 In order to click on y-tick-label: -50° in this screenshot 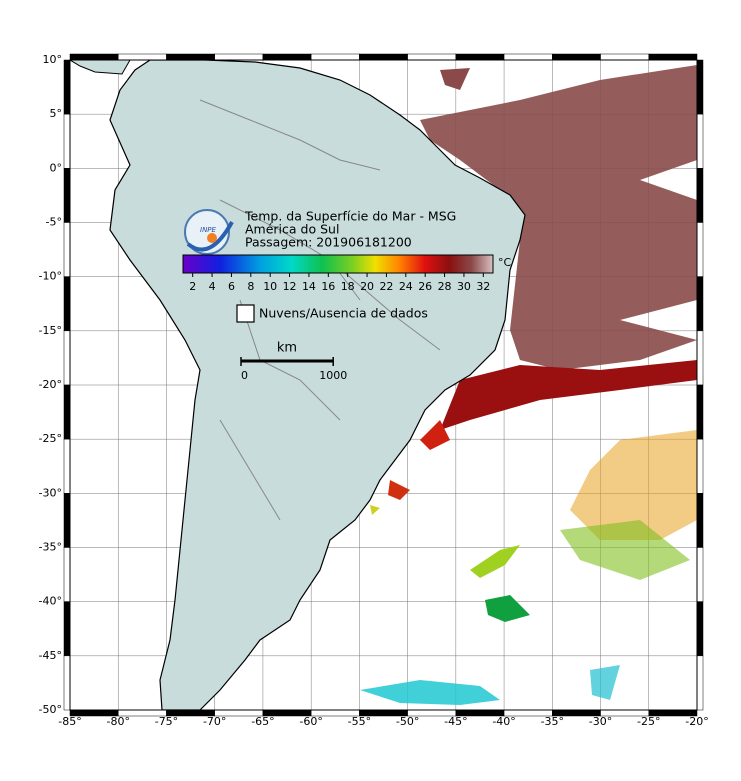, I will do `click(50, 709)`.